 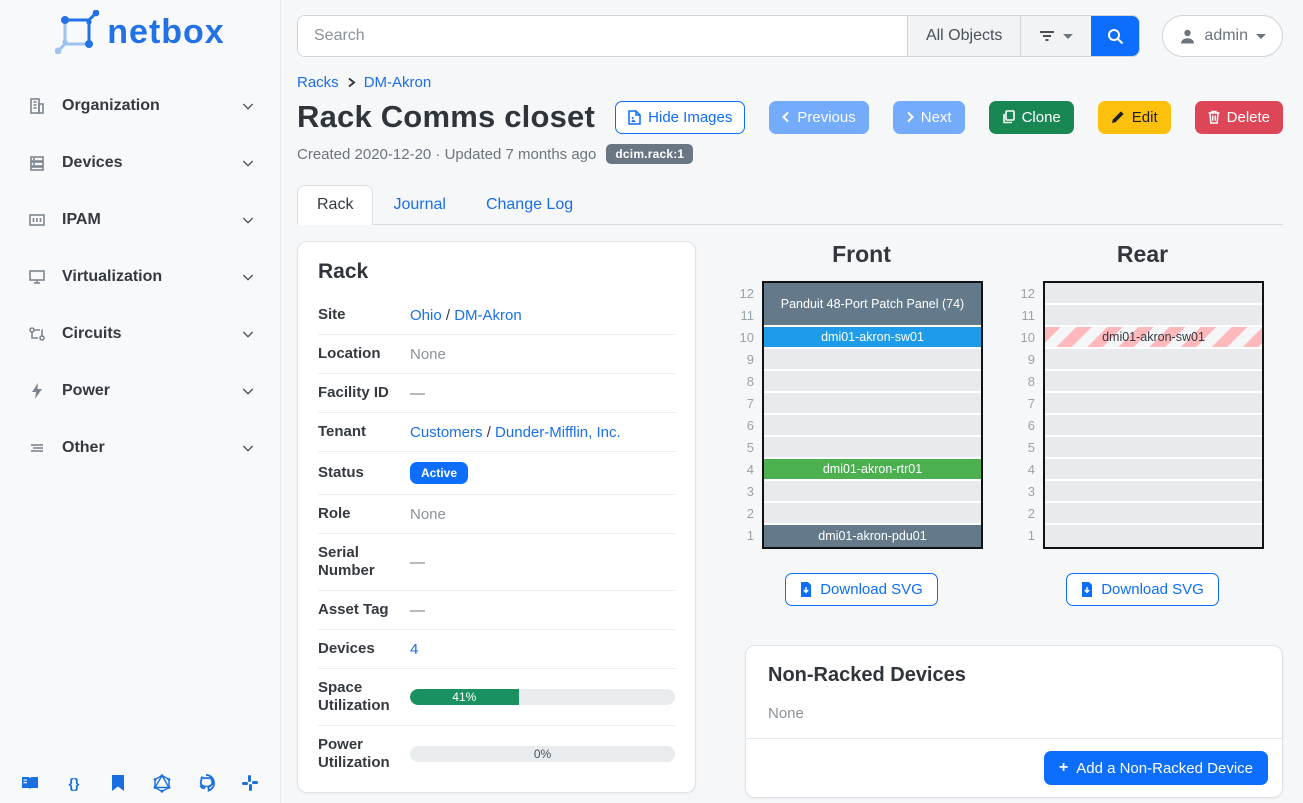 What do you see at coordinates (74, 783) in the screenshot?
I see `rest-api-braces-icon: {}` at bounding box center [74, 783].